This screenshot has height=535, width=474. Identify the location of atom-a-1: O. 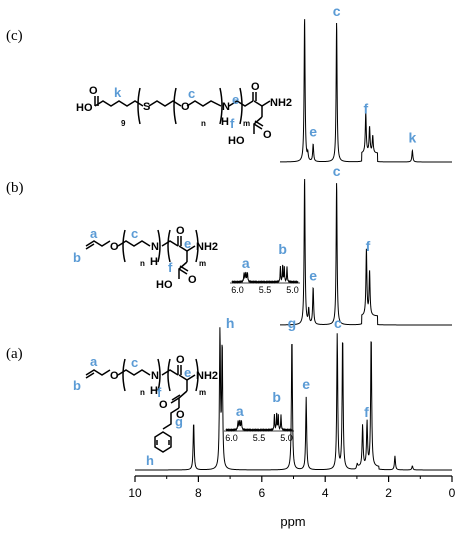
(114, 376).